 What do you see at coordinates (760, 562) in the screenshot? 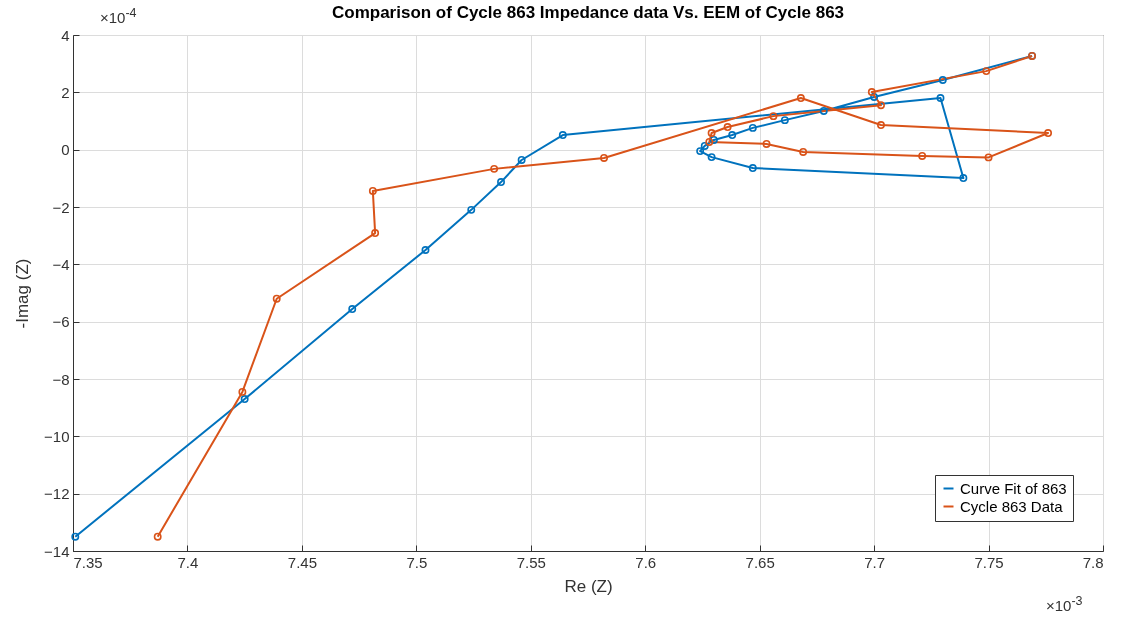
I see `x-tick-label: 7.65` at bounding box center [760, 562].